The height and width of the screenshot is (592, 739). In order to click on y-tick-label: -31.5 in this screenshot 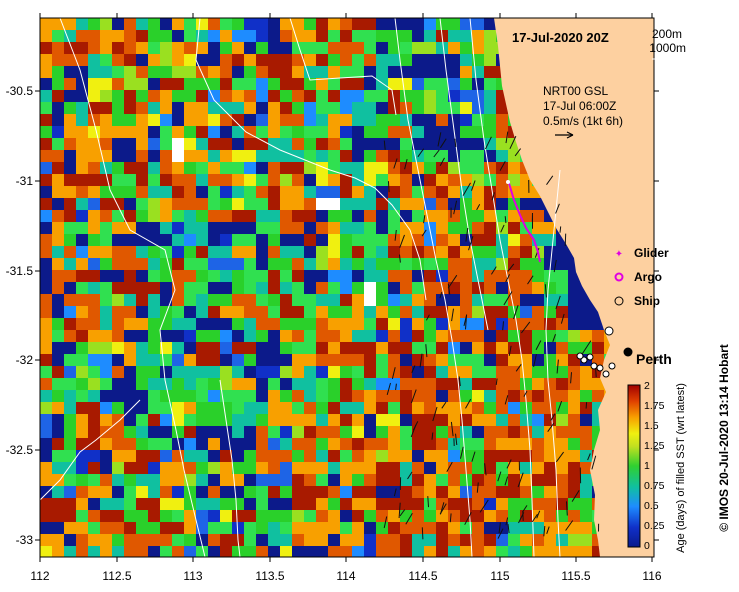, I will do `click(20, 271)`.